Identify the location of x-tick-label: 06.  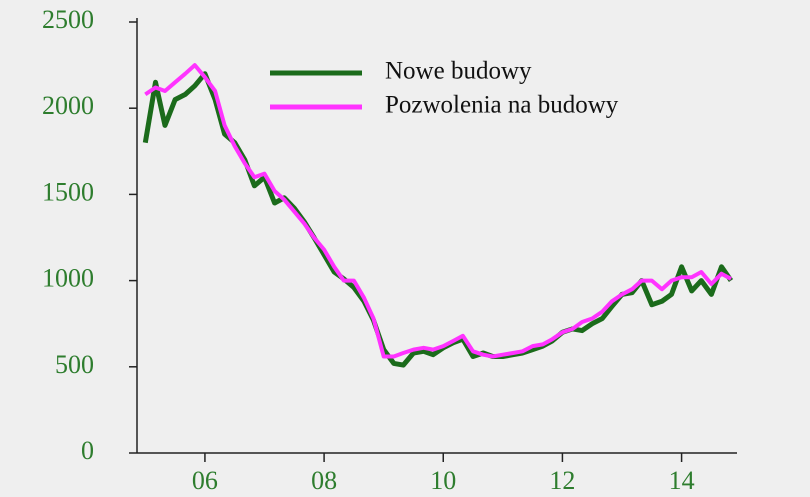
(205, 480).